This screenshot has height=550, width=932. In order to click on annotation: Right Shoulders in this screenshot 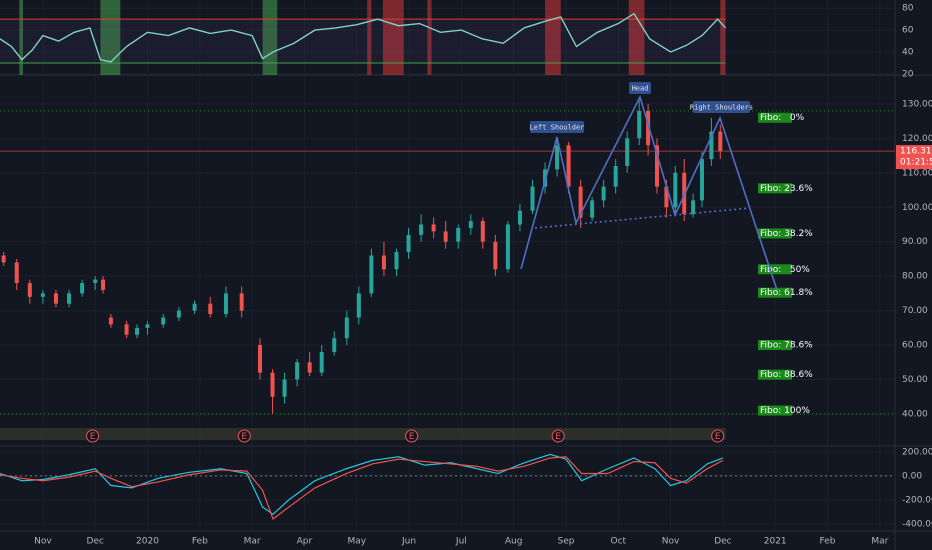, I will do `click(721, 108)`.